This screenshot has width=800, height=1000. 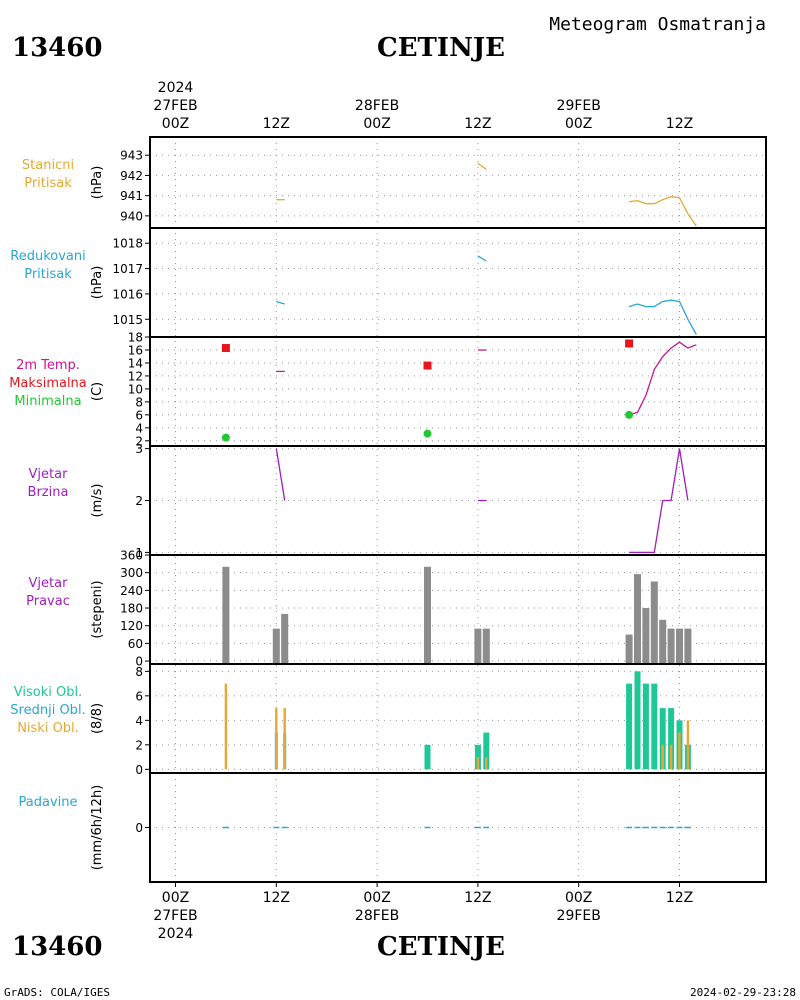 What do you see at coordinates (127, 244) in the screenshot?
I see `y-tick-label: 1018` at bounding box center [127, 244].